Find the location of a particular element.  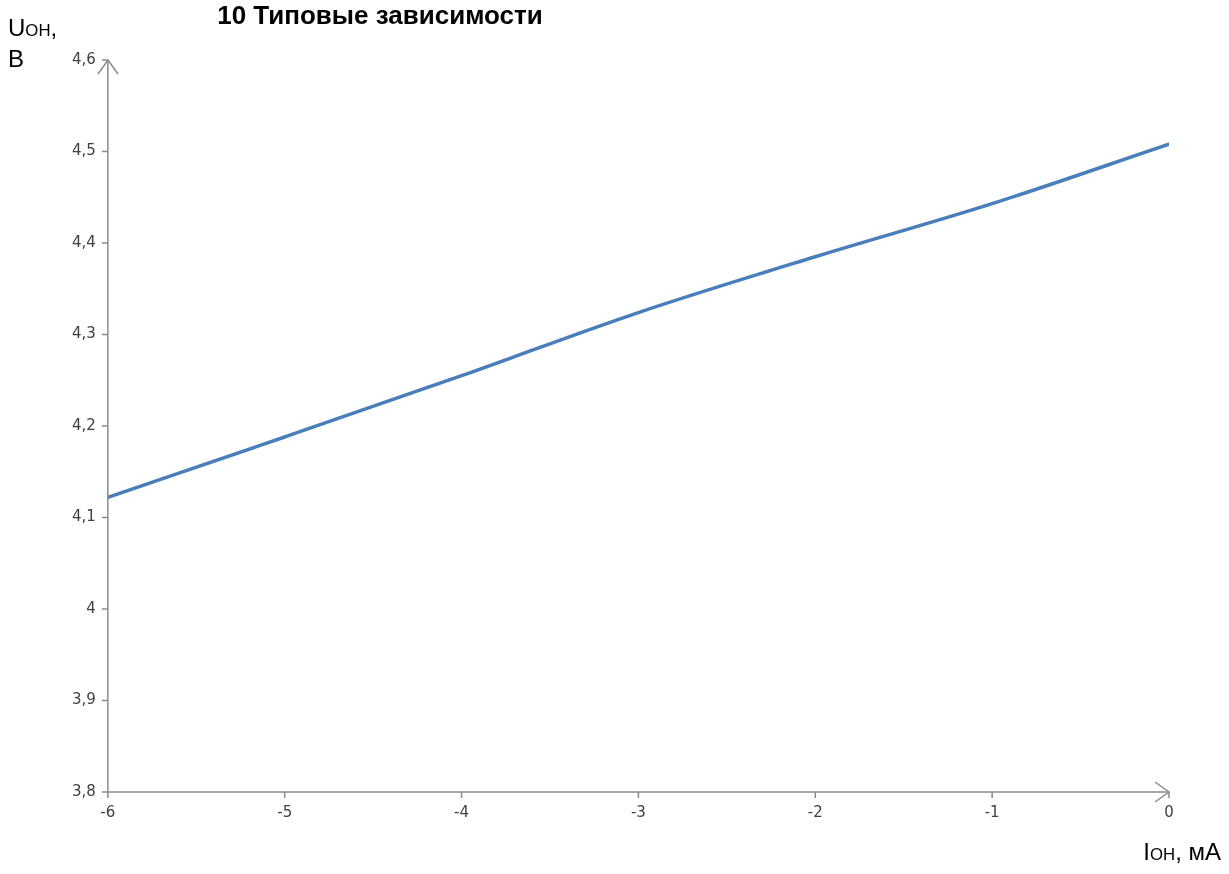

x-tick-label: 0 is located at coordinates (1169, 811).